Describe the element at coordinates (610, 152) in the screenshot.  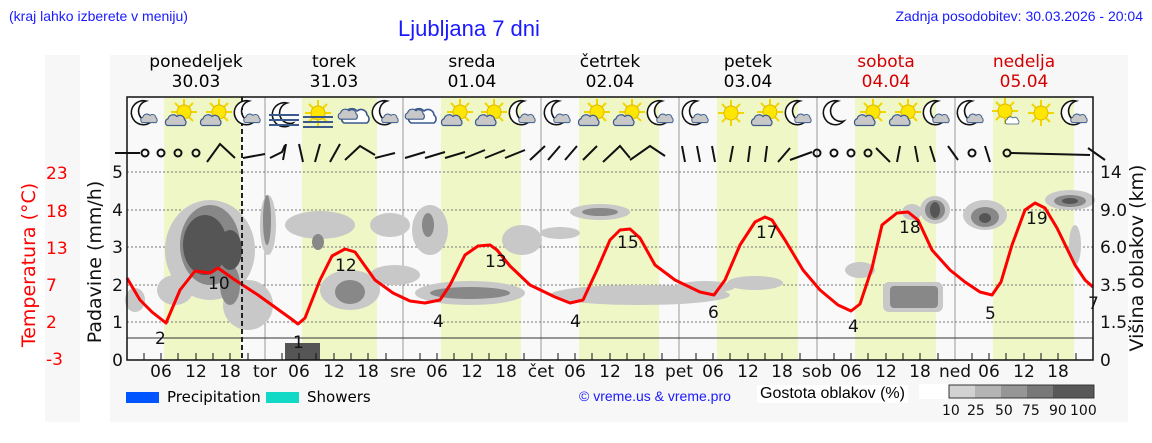
I see `wind-barbs-row` at that location.